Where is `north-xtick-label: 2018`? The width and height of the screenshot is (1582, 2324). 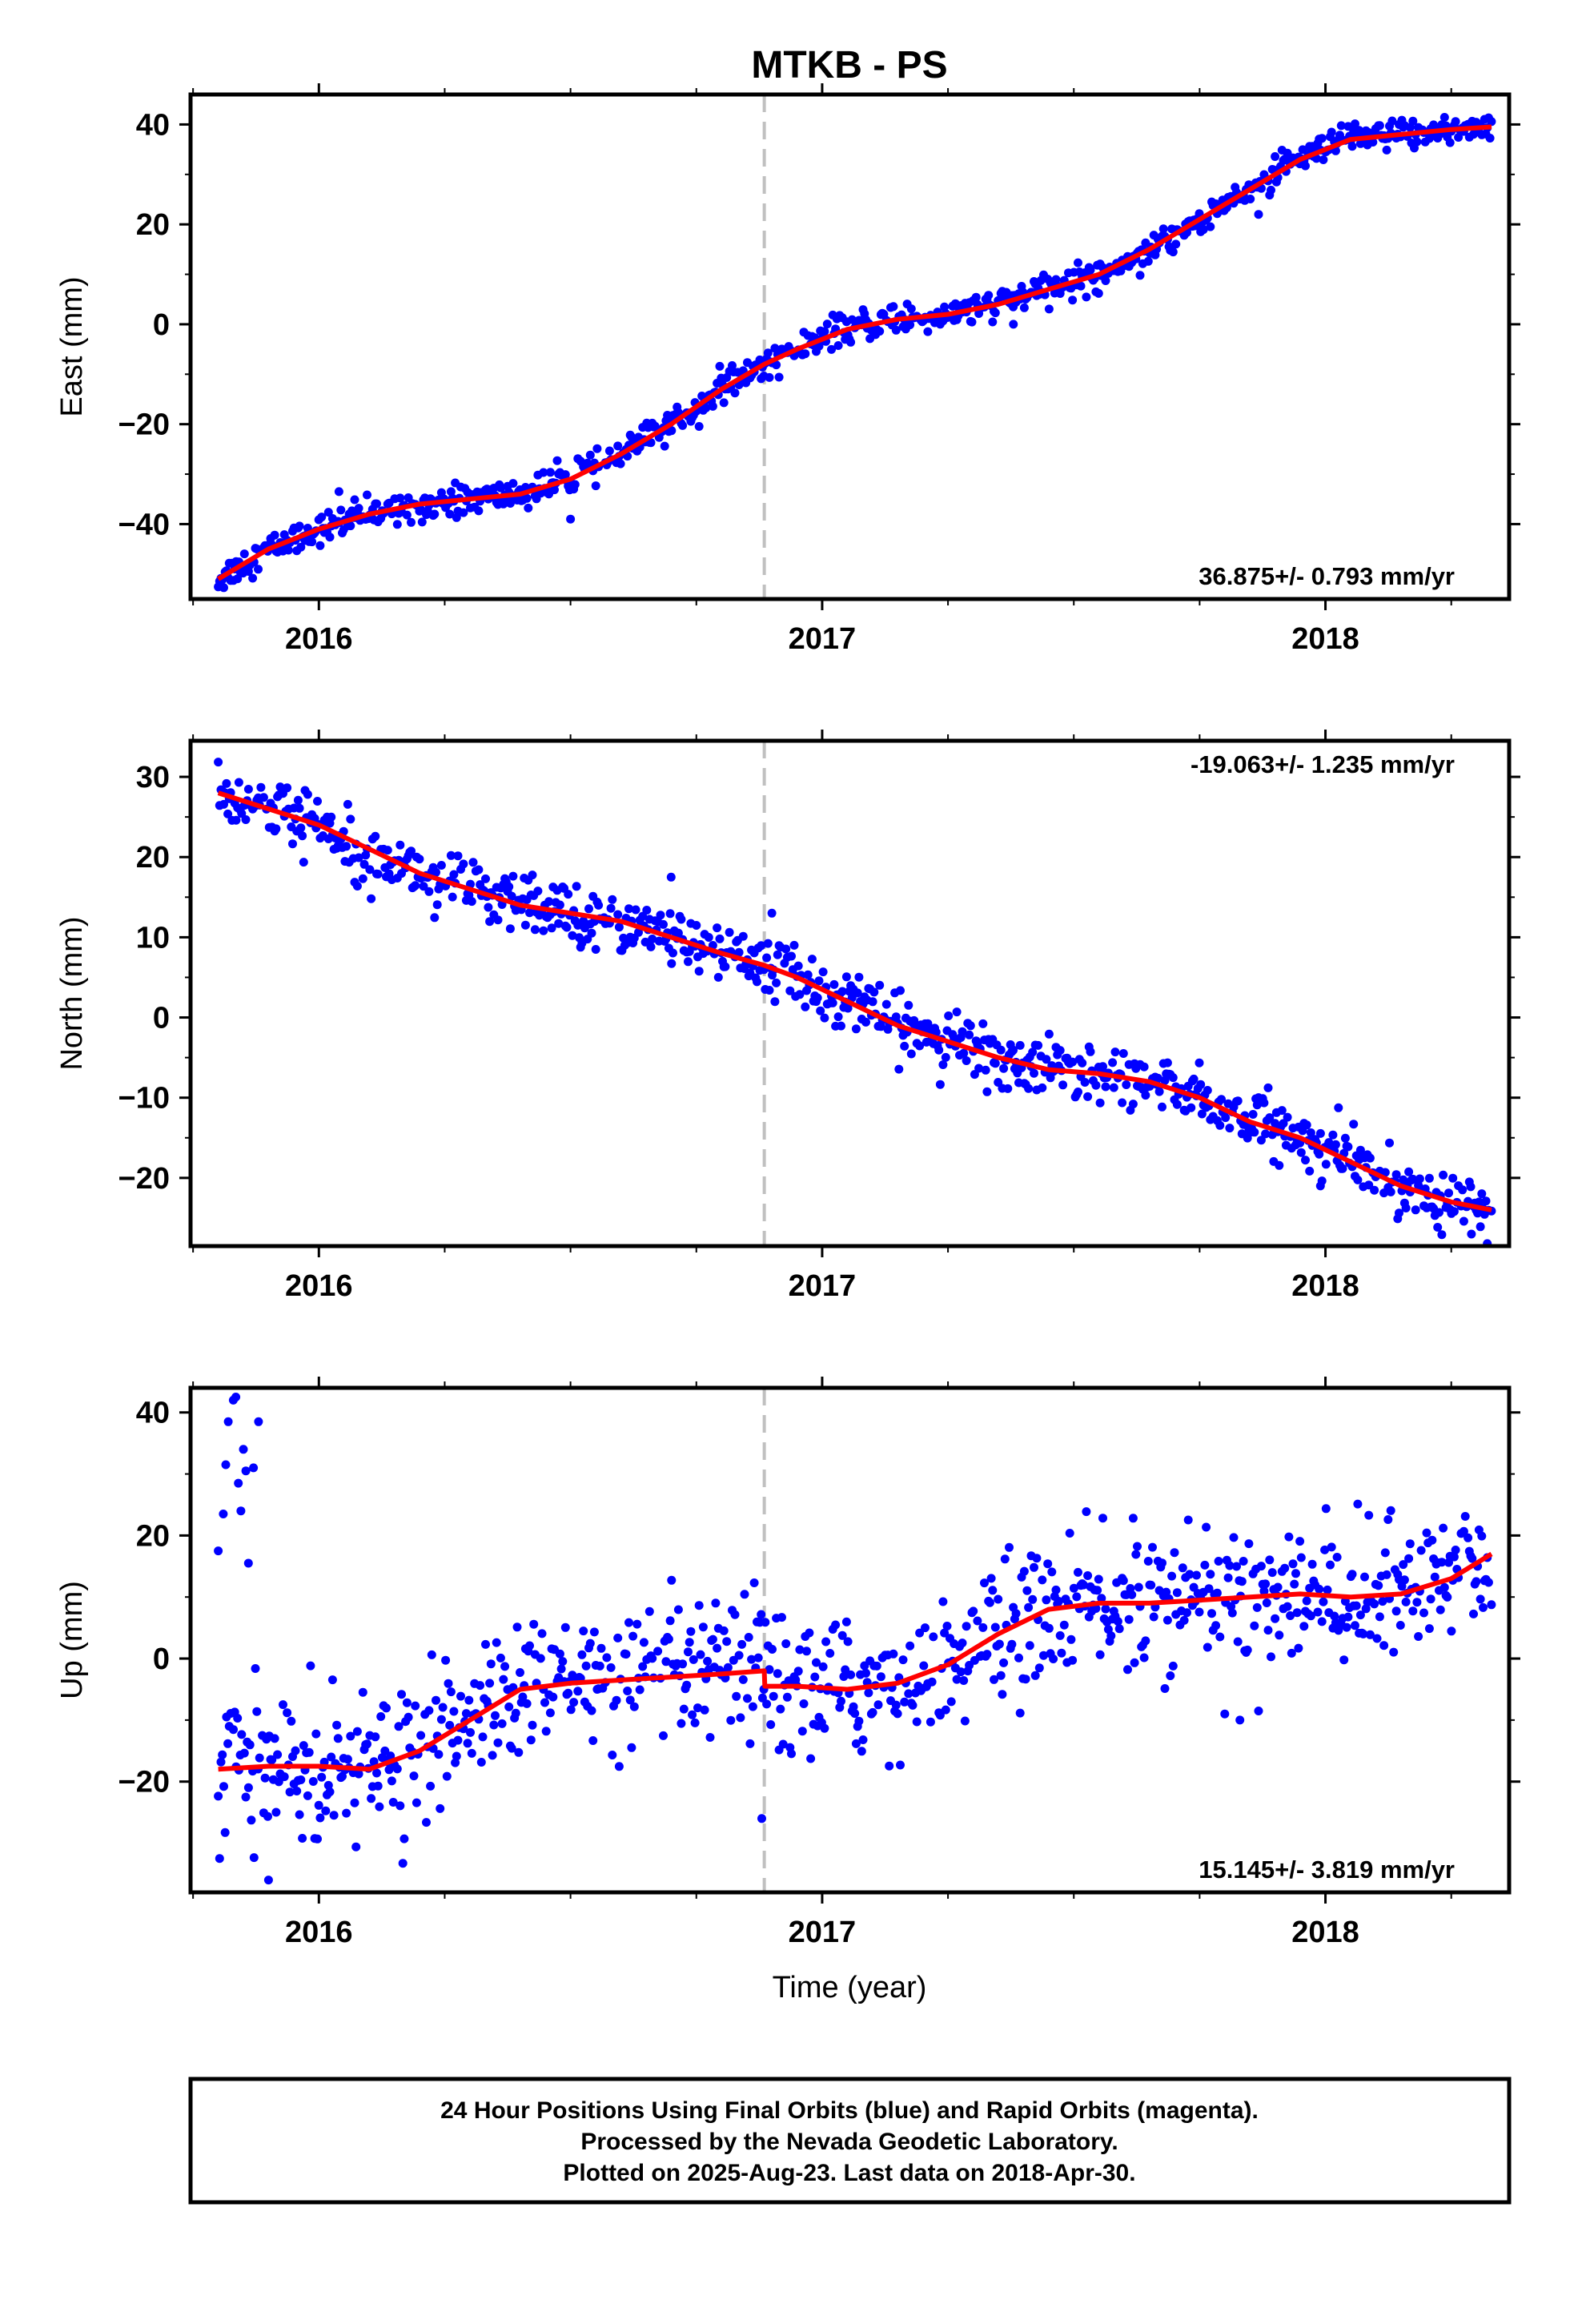 north-xtick-label: 2018 is located at coordinates (1325, 1286).